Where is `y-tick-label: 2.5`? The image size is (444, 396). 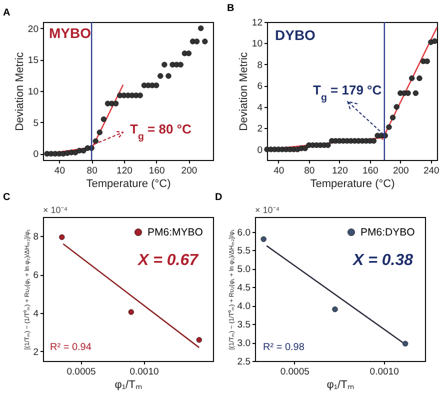
y-tick-label: 2.5 is located at coordinates (243, 362).